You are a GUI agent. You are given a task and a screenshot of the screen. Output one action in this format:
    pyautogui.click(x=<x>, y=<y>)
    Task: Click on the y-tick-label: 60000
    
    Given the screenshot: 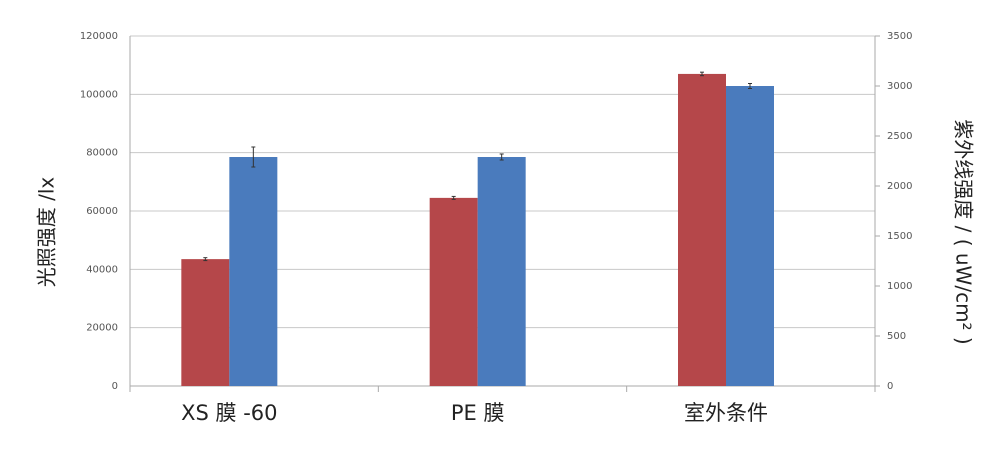 What is the action you would take?
    pyautogui.click(x=102, y=211)
    